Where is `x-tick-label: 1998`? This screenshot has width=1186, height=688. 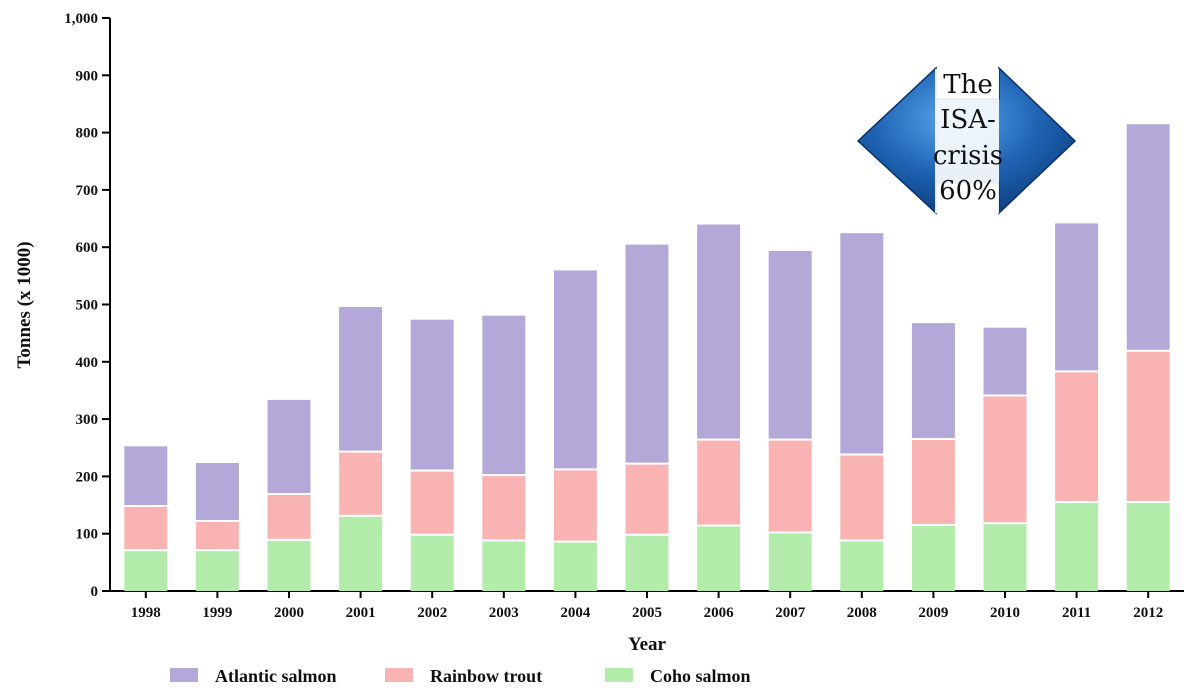
x-tick-label: 1998 is located at coordinates (146, 613).